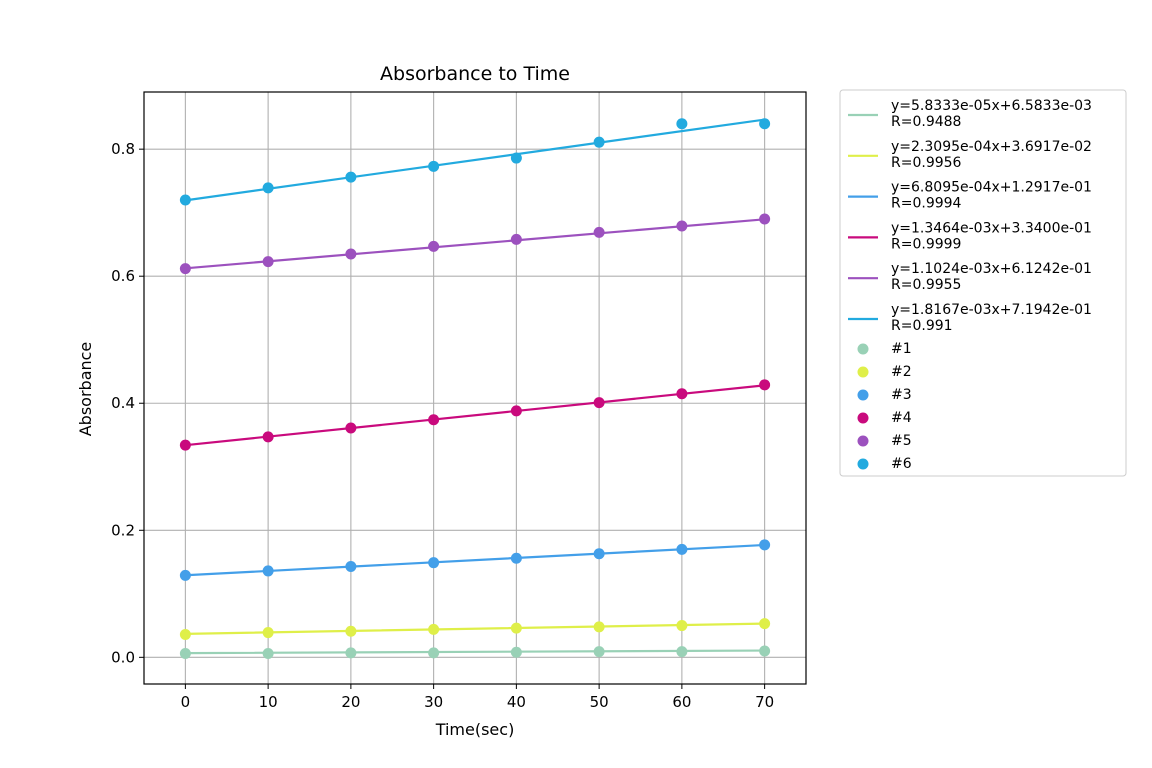  Describe the element at coordinates (926, 285) in the screenshot. I see `legend-fit-r-value: R=0.9955` at that location.